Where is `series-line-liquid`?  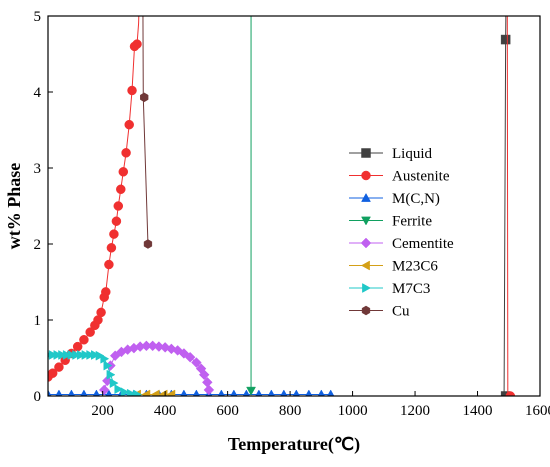
series-line-liquid is located at coordinates (505, 206).